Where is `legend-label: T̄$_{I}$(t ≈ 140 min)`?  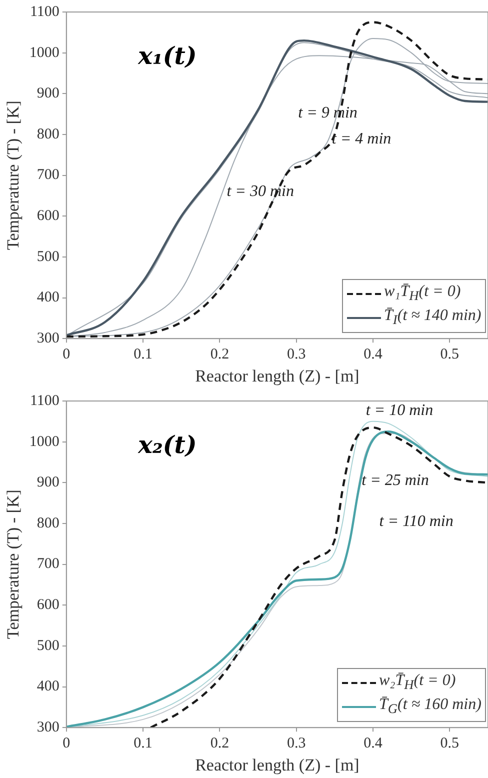 legend-label: T̄$_{I}$(t ≈ 140 min) is located at coordinates (433, 317).